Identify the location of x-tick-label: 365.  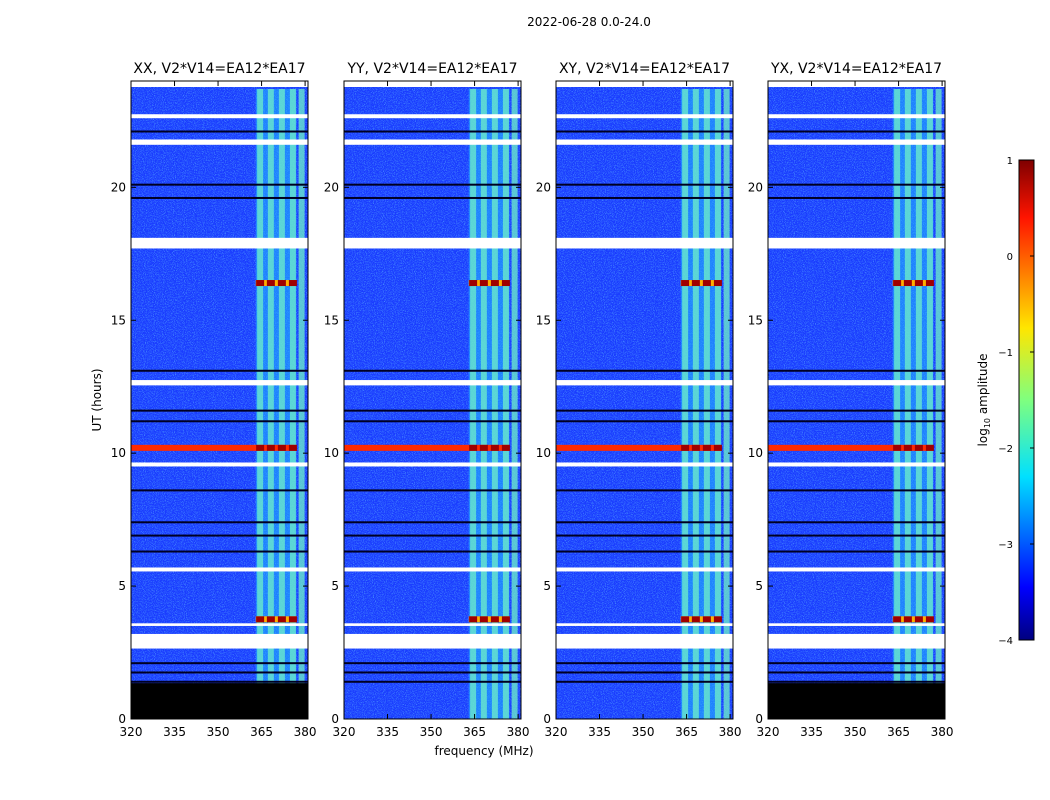
(474, 732).